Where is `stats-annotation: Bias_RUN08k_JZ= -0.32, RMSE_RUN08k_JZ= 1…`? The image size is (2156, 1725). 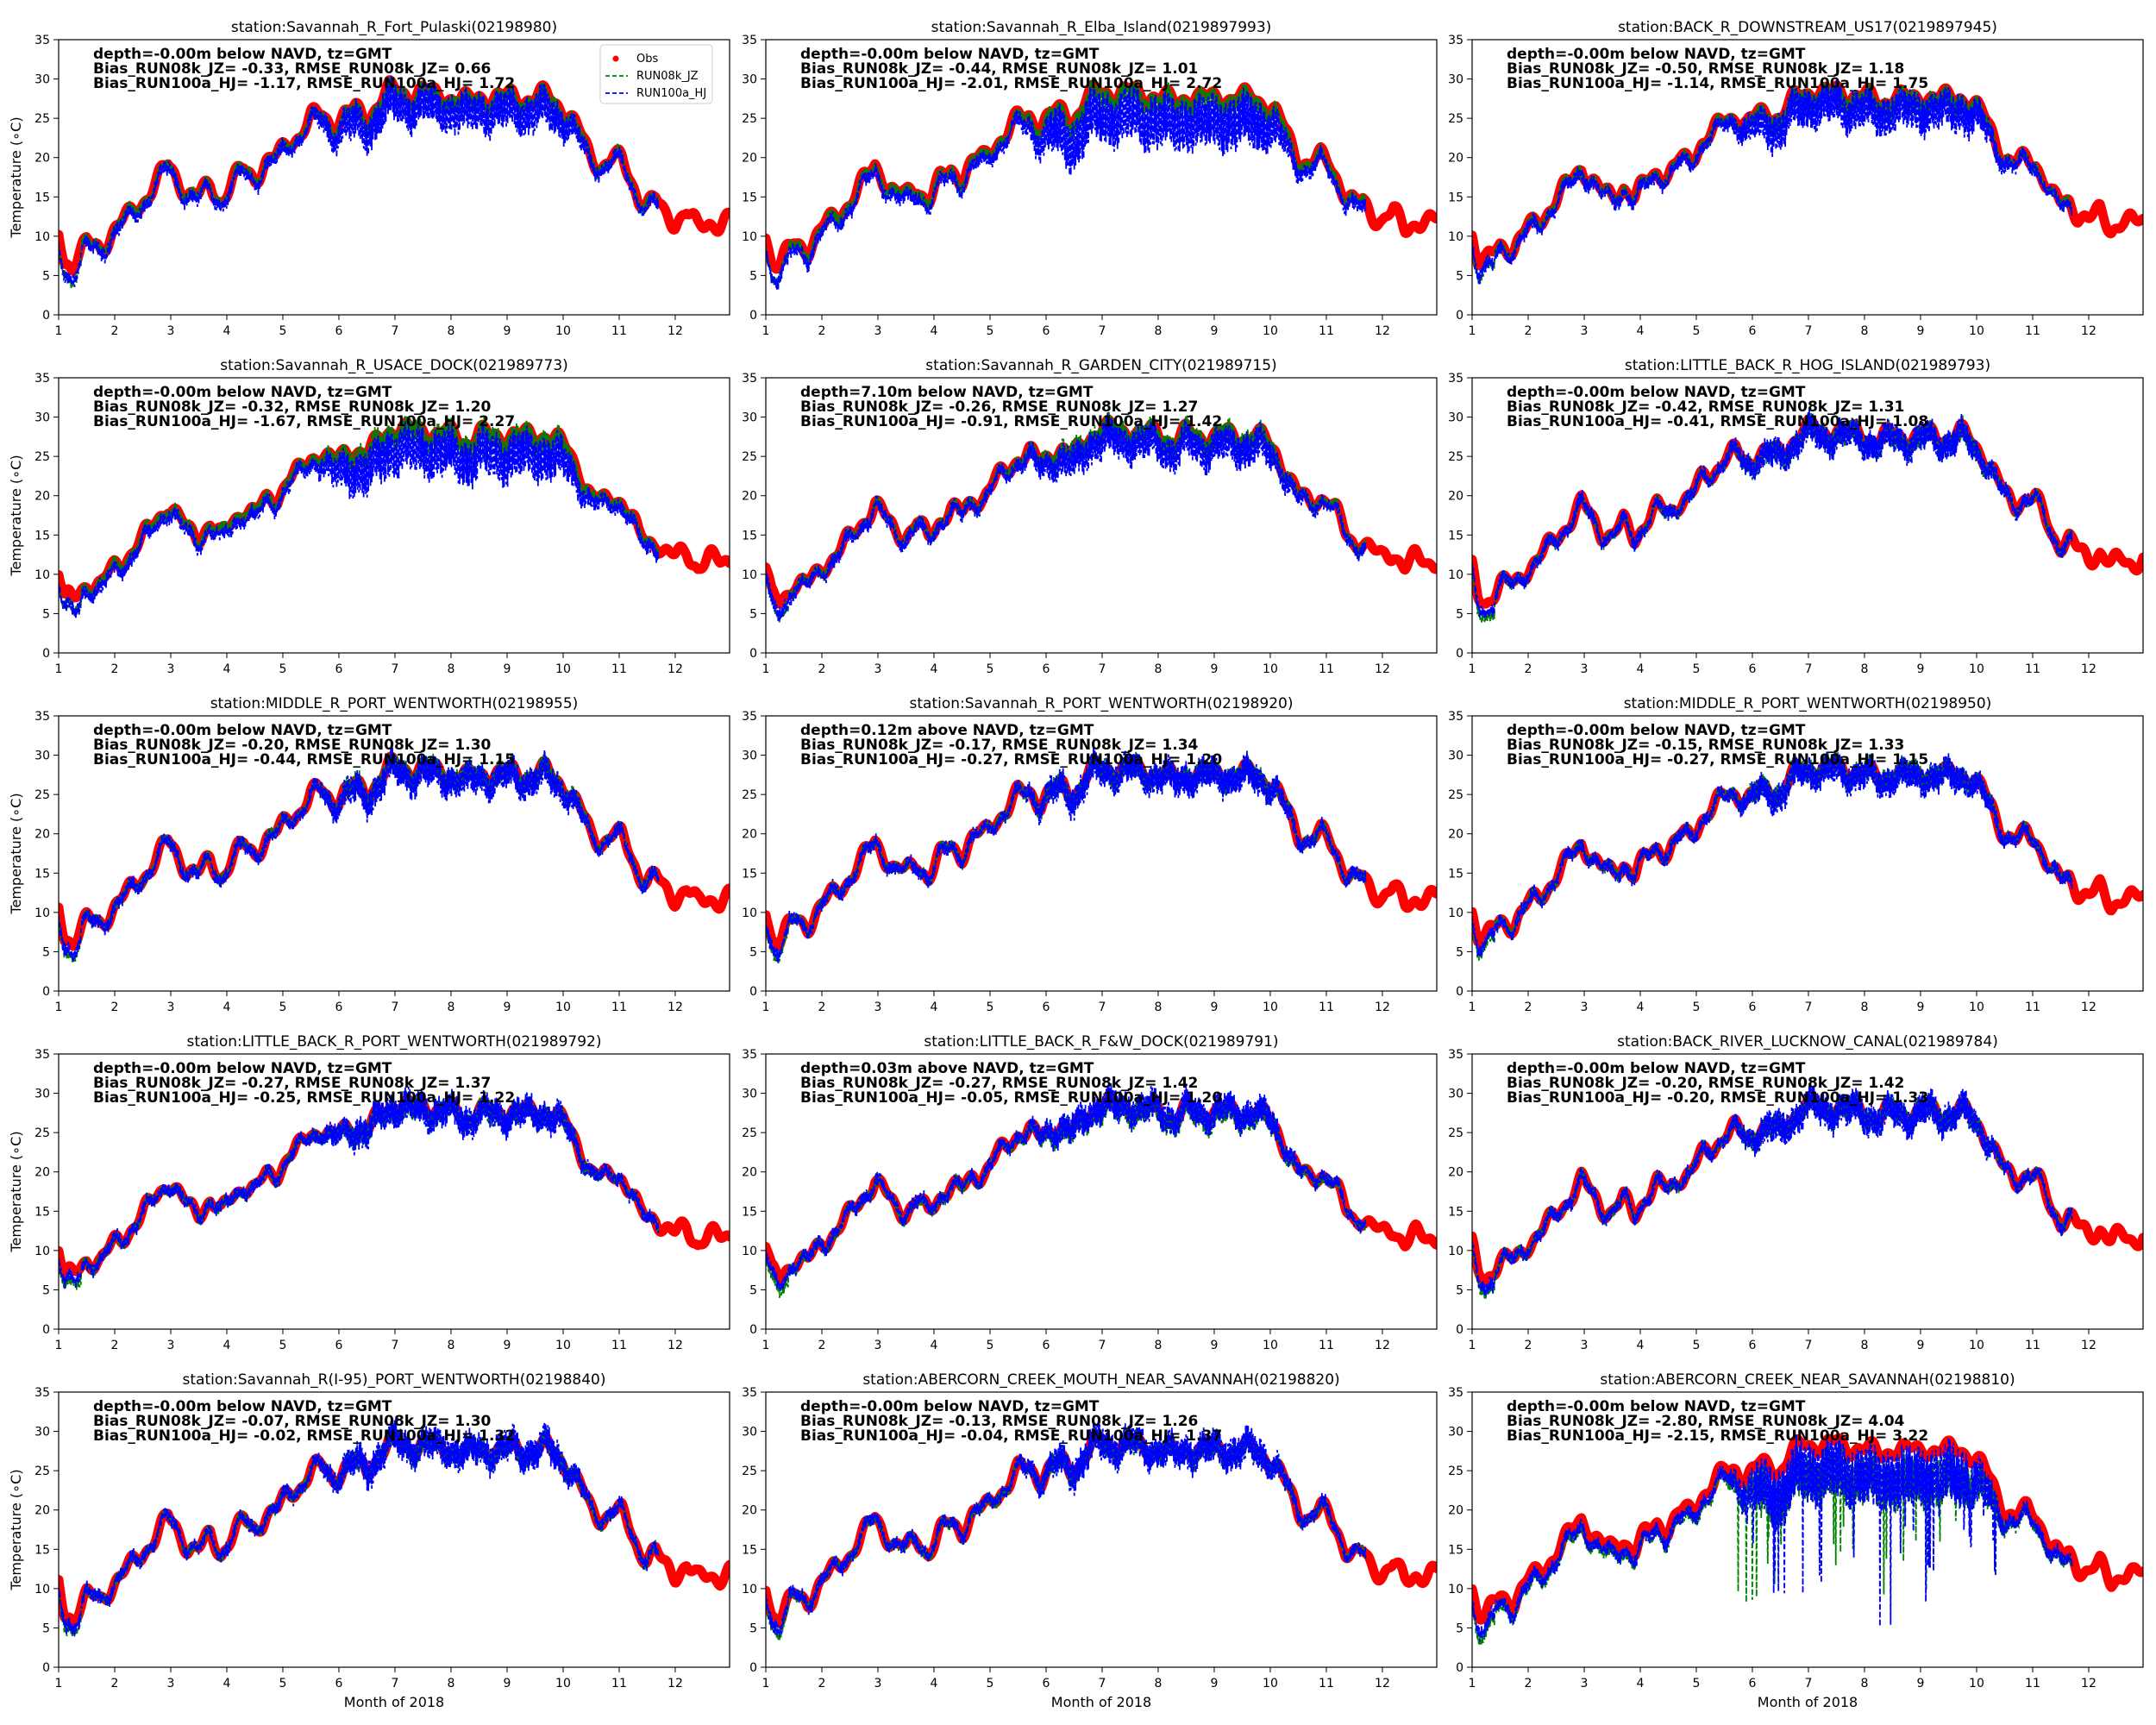
stats-annotation: Bias_RUN08k_JZ= -0.32, RMSE_RUN08k_JZ= 1… is located at coordinates (292, 407).